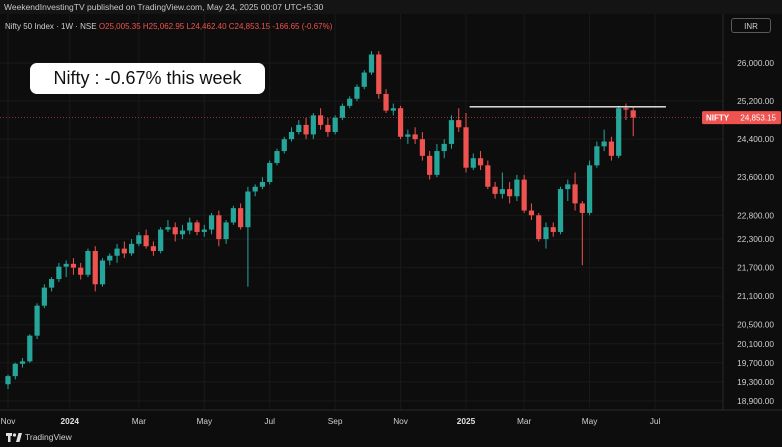 This screenshot has width=782, height=447. Describe the element at coordinates (119, 26) in the screenshot. I see `open-value: O25,005.35` at that location.